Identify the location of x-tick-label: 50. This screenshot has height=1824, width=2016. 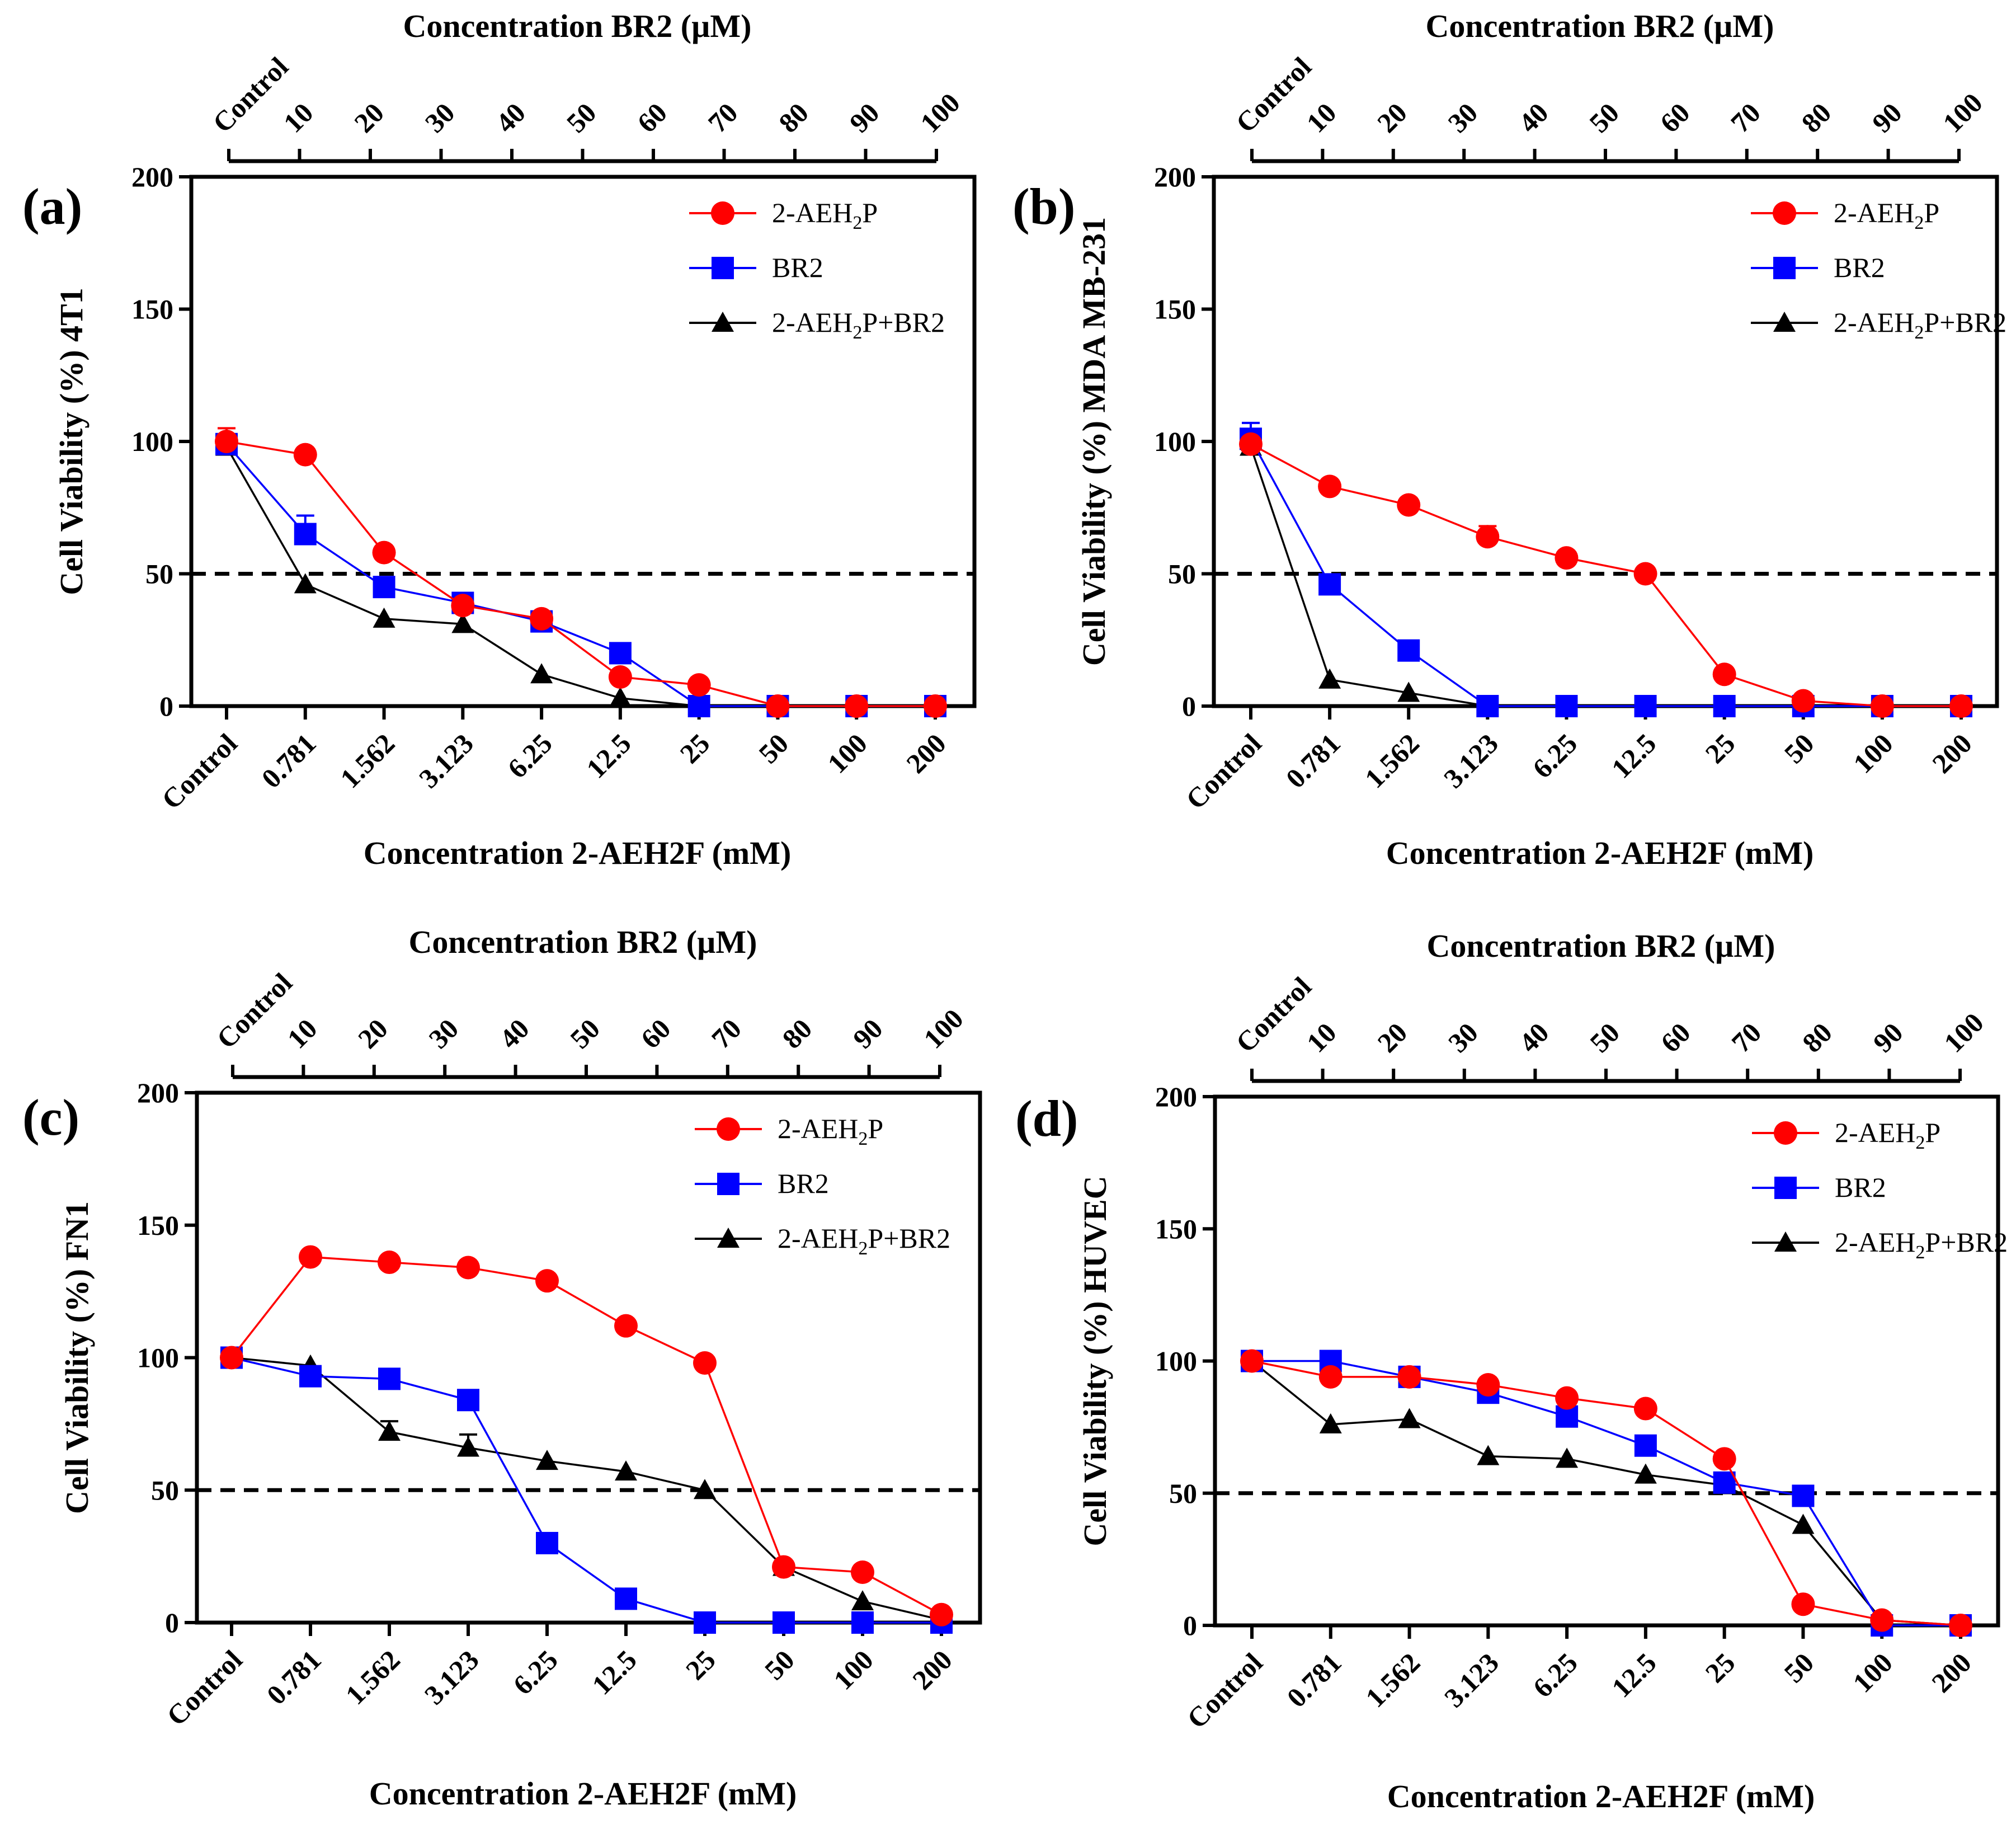
(1799, 748).